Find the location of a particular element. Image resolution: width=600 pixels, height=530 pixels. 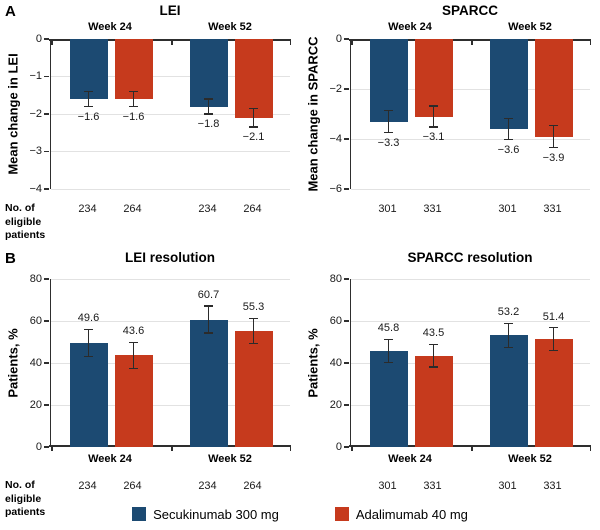

patients-row-label-line: patients is located at coordinates (25, 512).